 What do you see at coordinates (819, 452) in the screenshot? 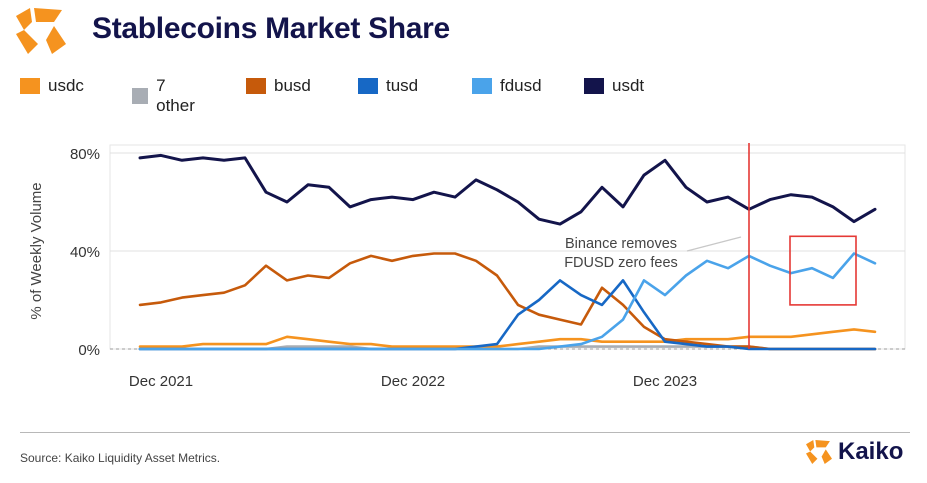
I see `kaiko-brand-icon` at bounding box center [819, 452].